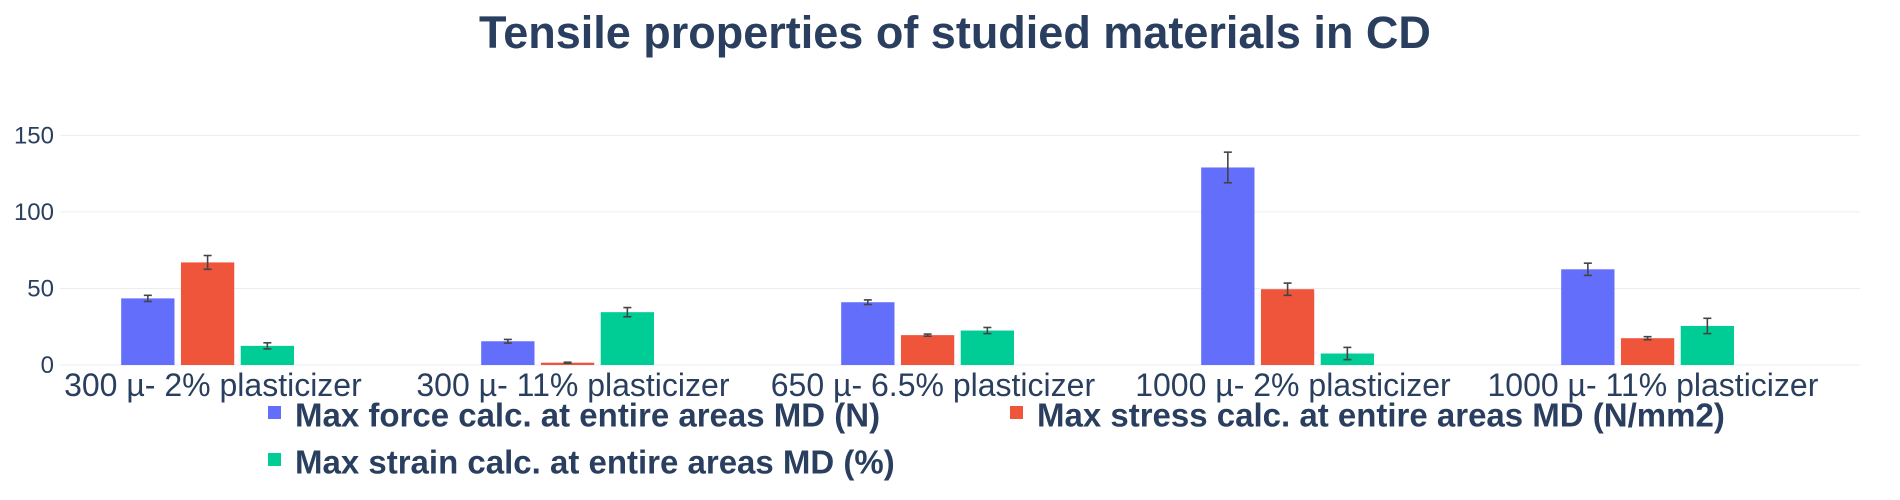  Describe the element at coordinates (34, 135) in the screenshot. I see `y-tick-label: 150` at that location.